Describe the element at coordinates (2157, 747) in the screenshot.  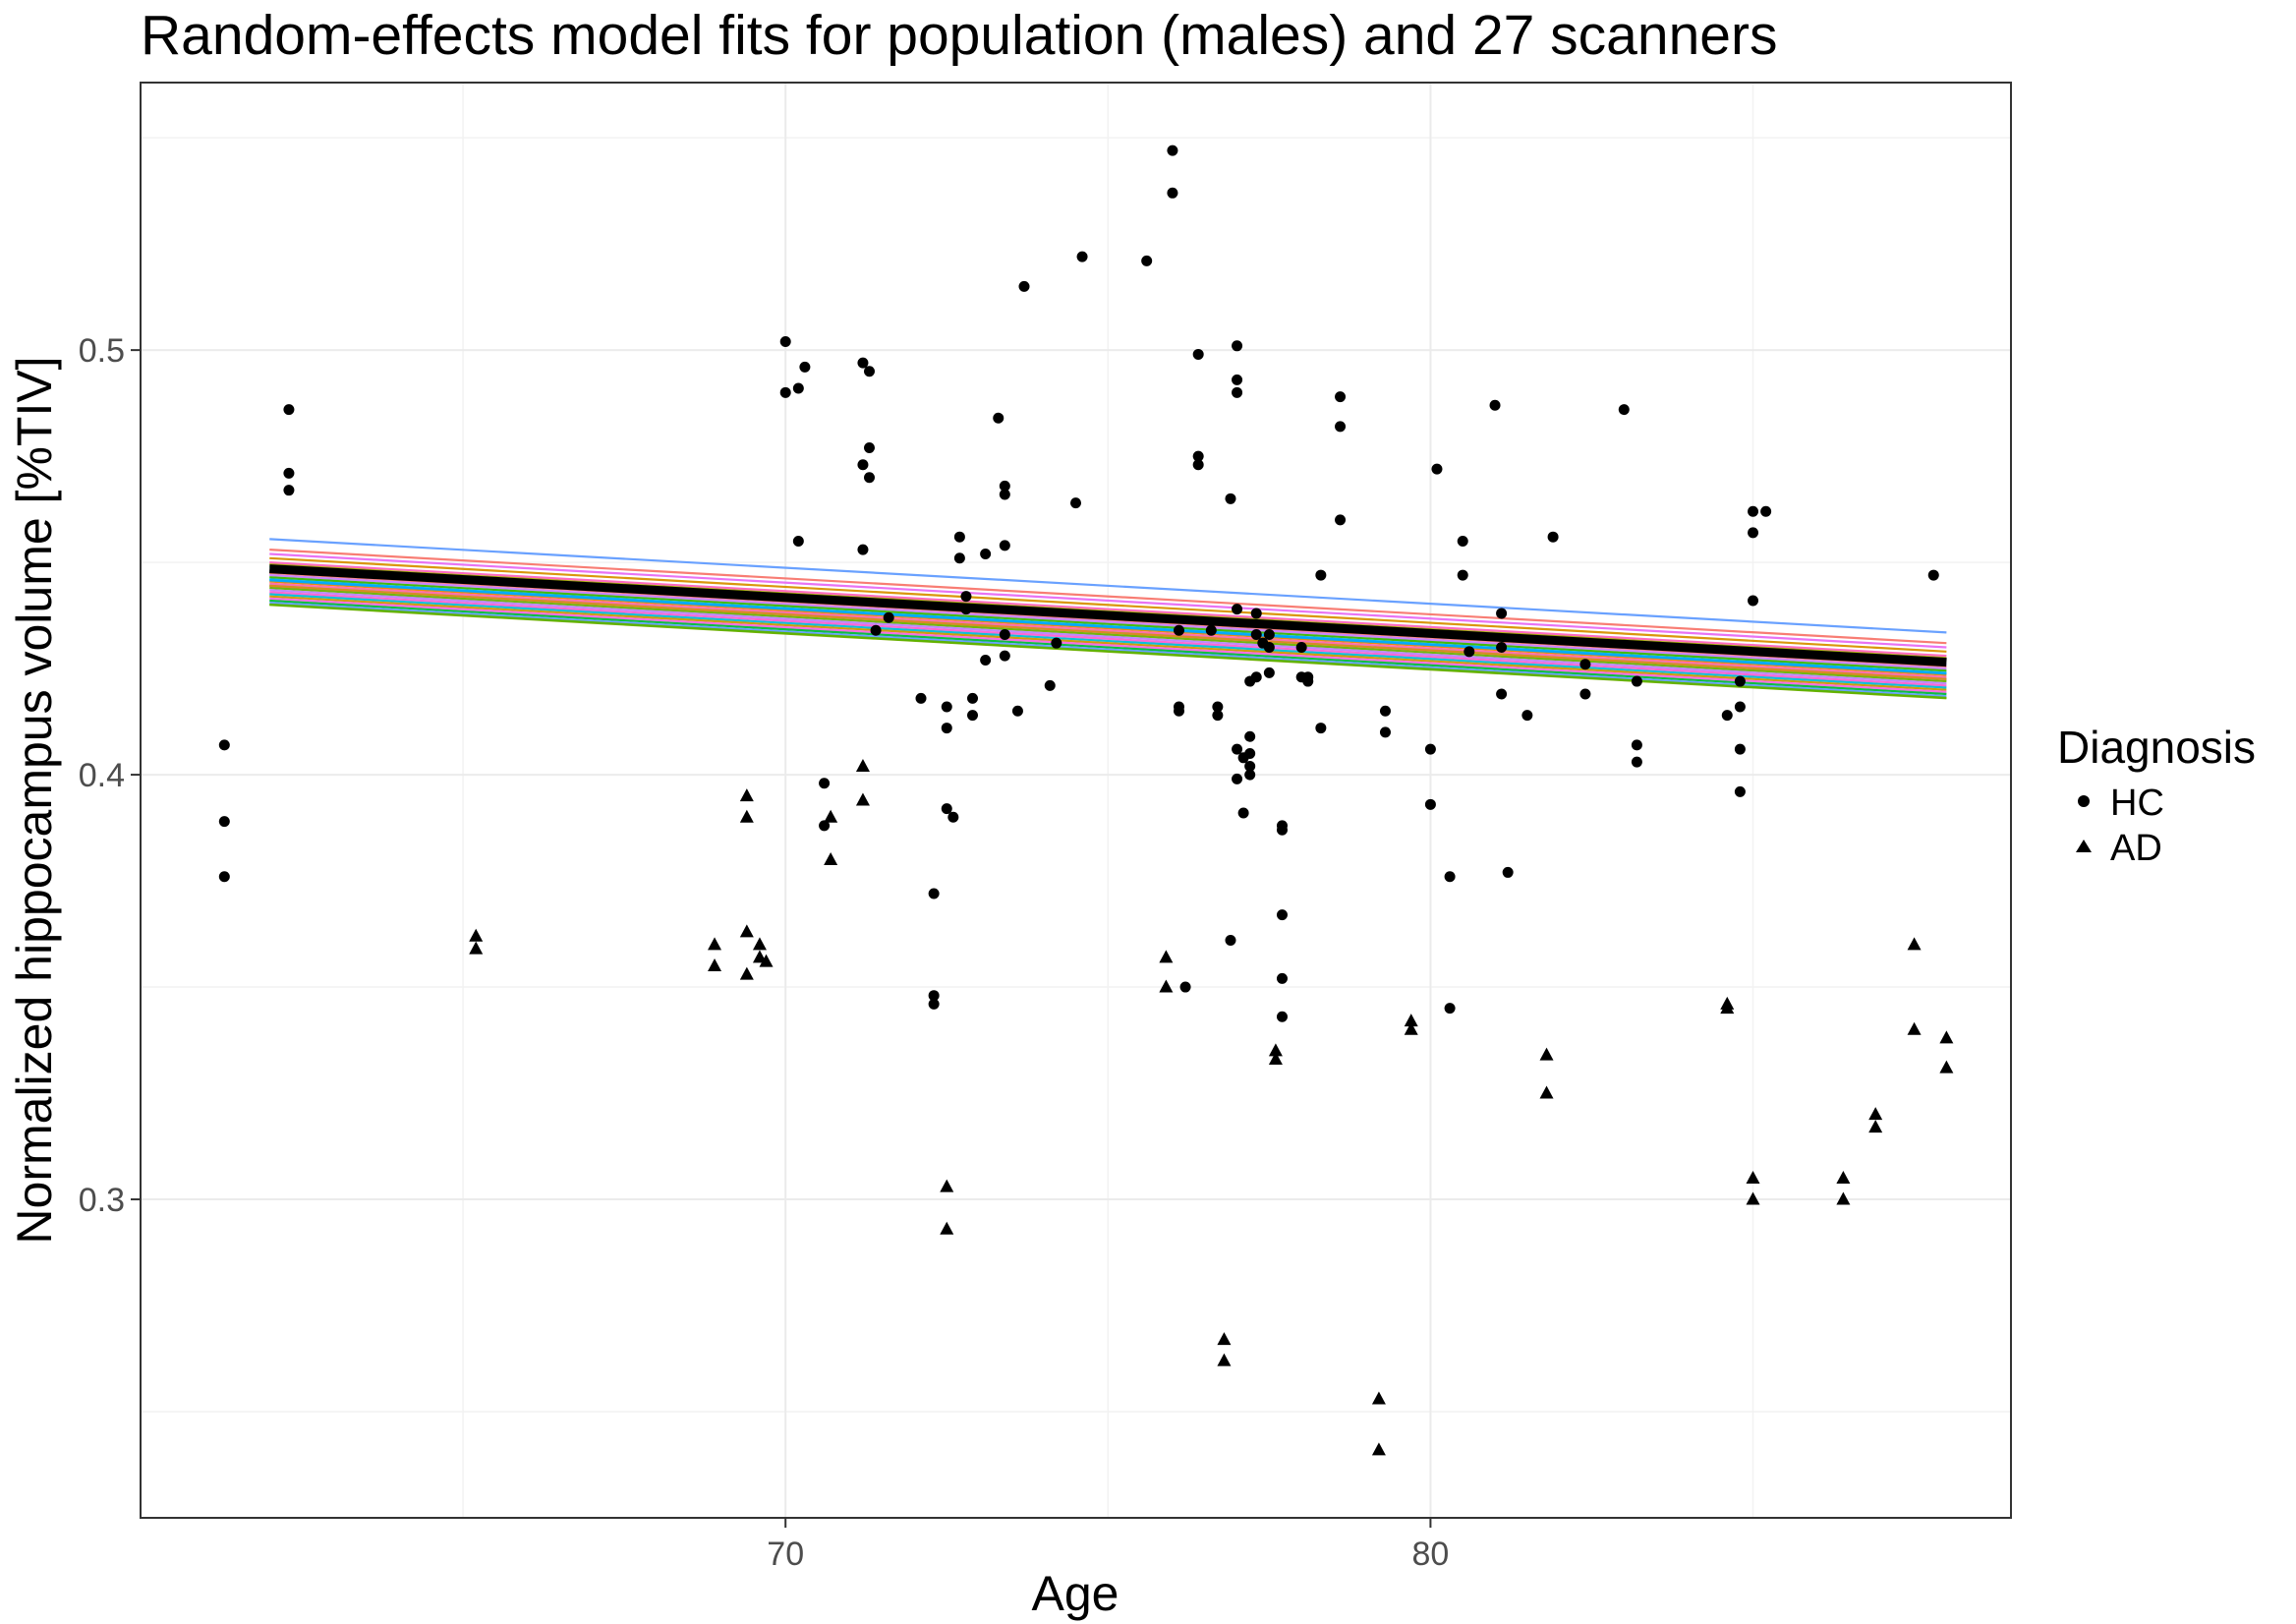
I see `legend-title: Diagnosis` at that location.